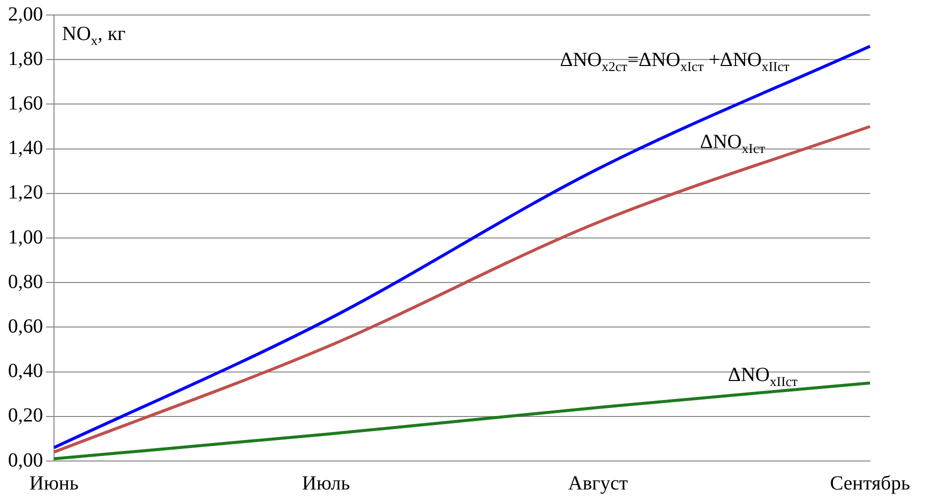 Image resolution: width=926 pixels, height=499 pixels. I want to click on y-tick-label: 1,40, so click(25, 148).